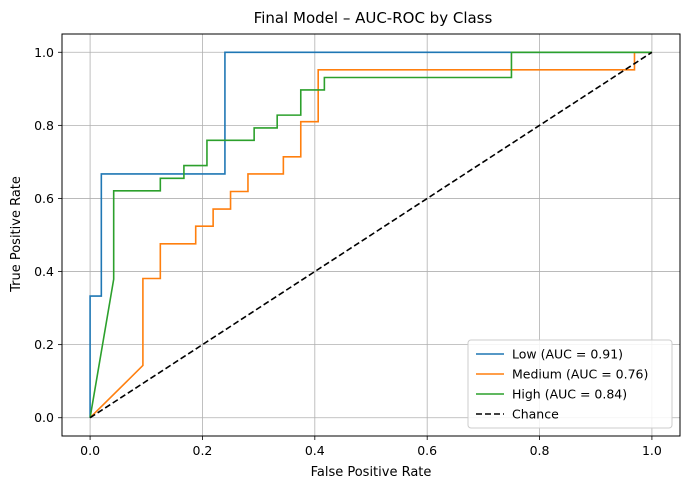 This screenshot has width=690, height=490. What do you see at coordinates (580, 374) in the screenshot?
I see `legend-label-1: Medium (AUC = 0.76)` at bounding box center [580, 374].